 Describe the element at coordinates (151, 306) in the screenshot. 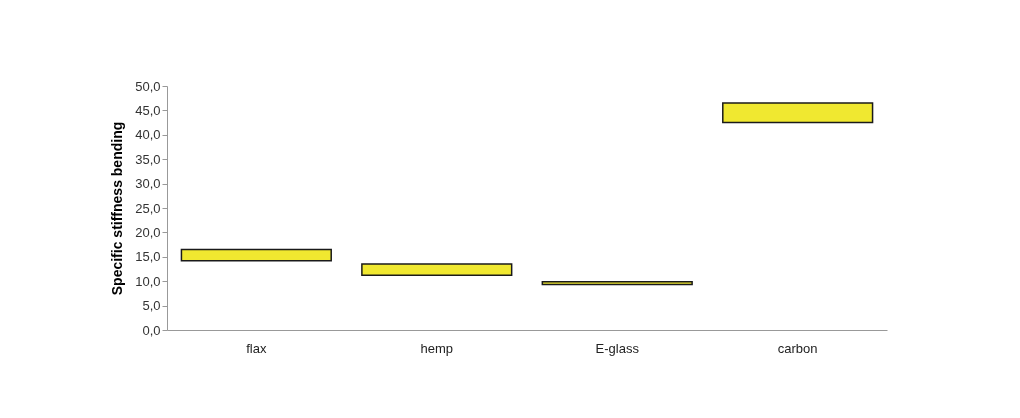

I see `y-tick-label: 5,0` at that location.